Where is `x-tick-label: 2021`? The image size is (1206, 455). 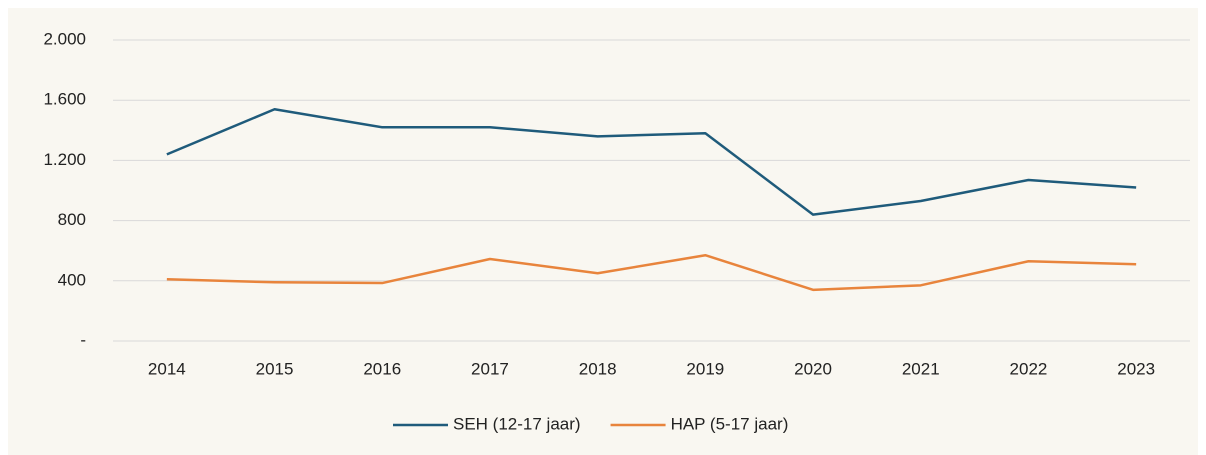 x-tick-label: 2021 is located at coordinates (921, 368).